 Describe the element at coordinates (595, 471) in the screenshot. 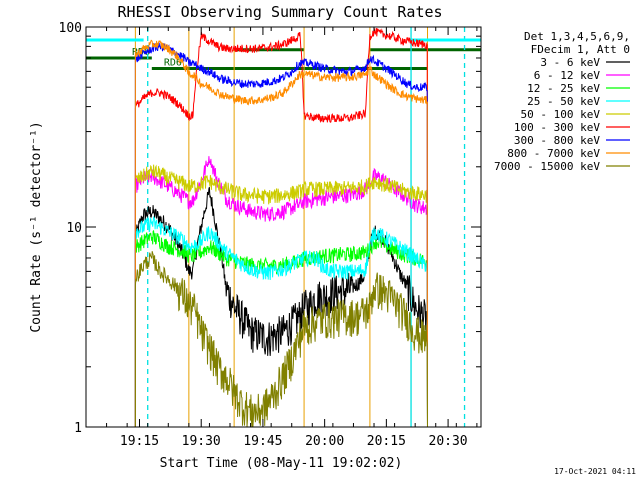

I see `timestamp: 17-Oct-2021 04:11` at that location.